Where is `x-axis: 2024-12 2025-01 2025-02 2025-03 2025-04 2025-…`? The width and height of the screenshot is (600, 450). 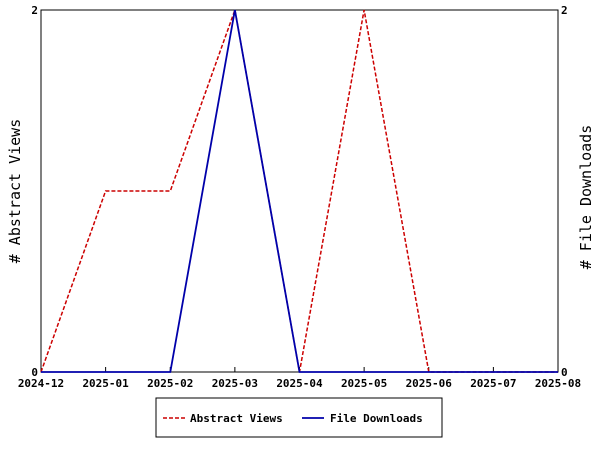 x-axis: 2024-12 2025-01 2025-02 2025-03 2025-04 2025-… is located at coordinates (299, 378).